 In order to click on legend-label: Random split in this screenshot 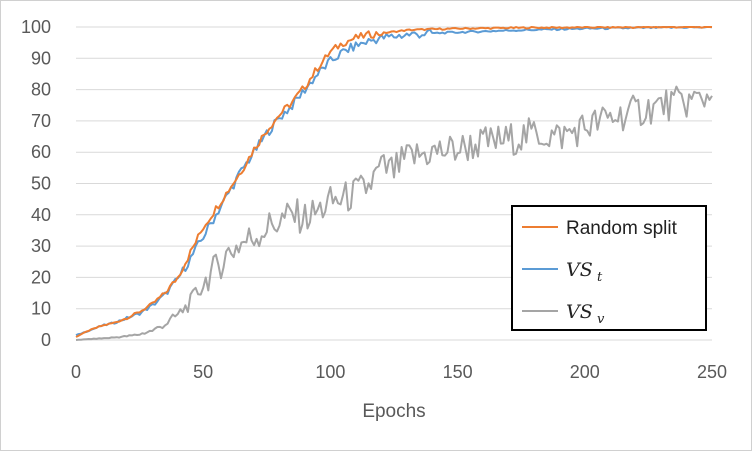, I will do `click(622, 228)`.